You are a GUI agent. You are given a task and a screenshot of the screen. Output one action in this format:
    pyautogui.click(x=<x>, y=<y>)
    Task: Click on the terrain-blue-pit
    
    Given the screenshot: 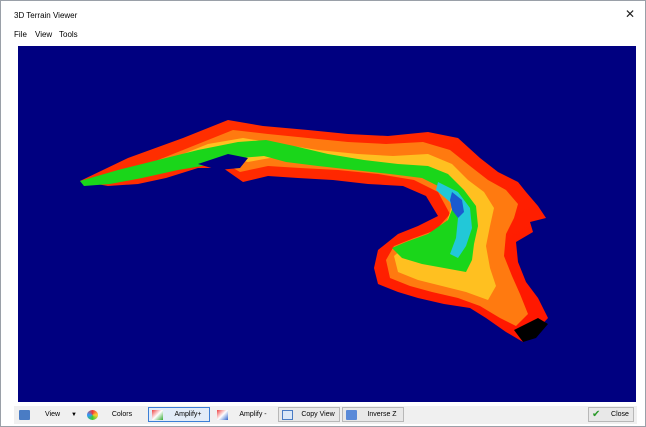 What is the action you would take?
    pyautogui.click(x=457, y=205)
    